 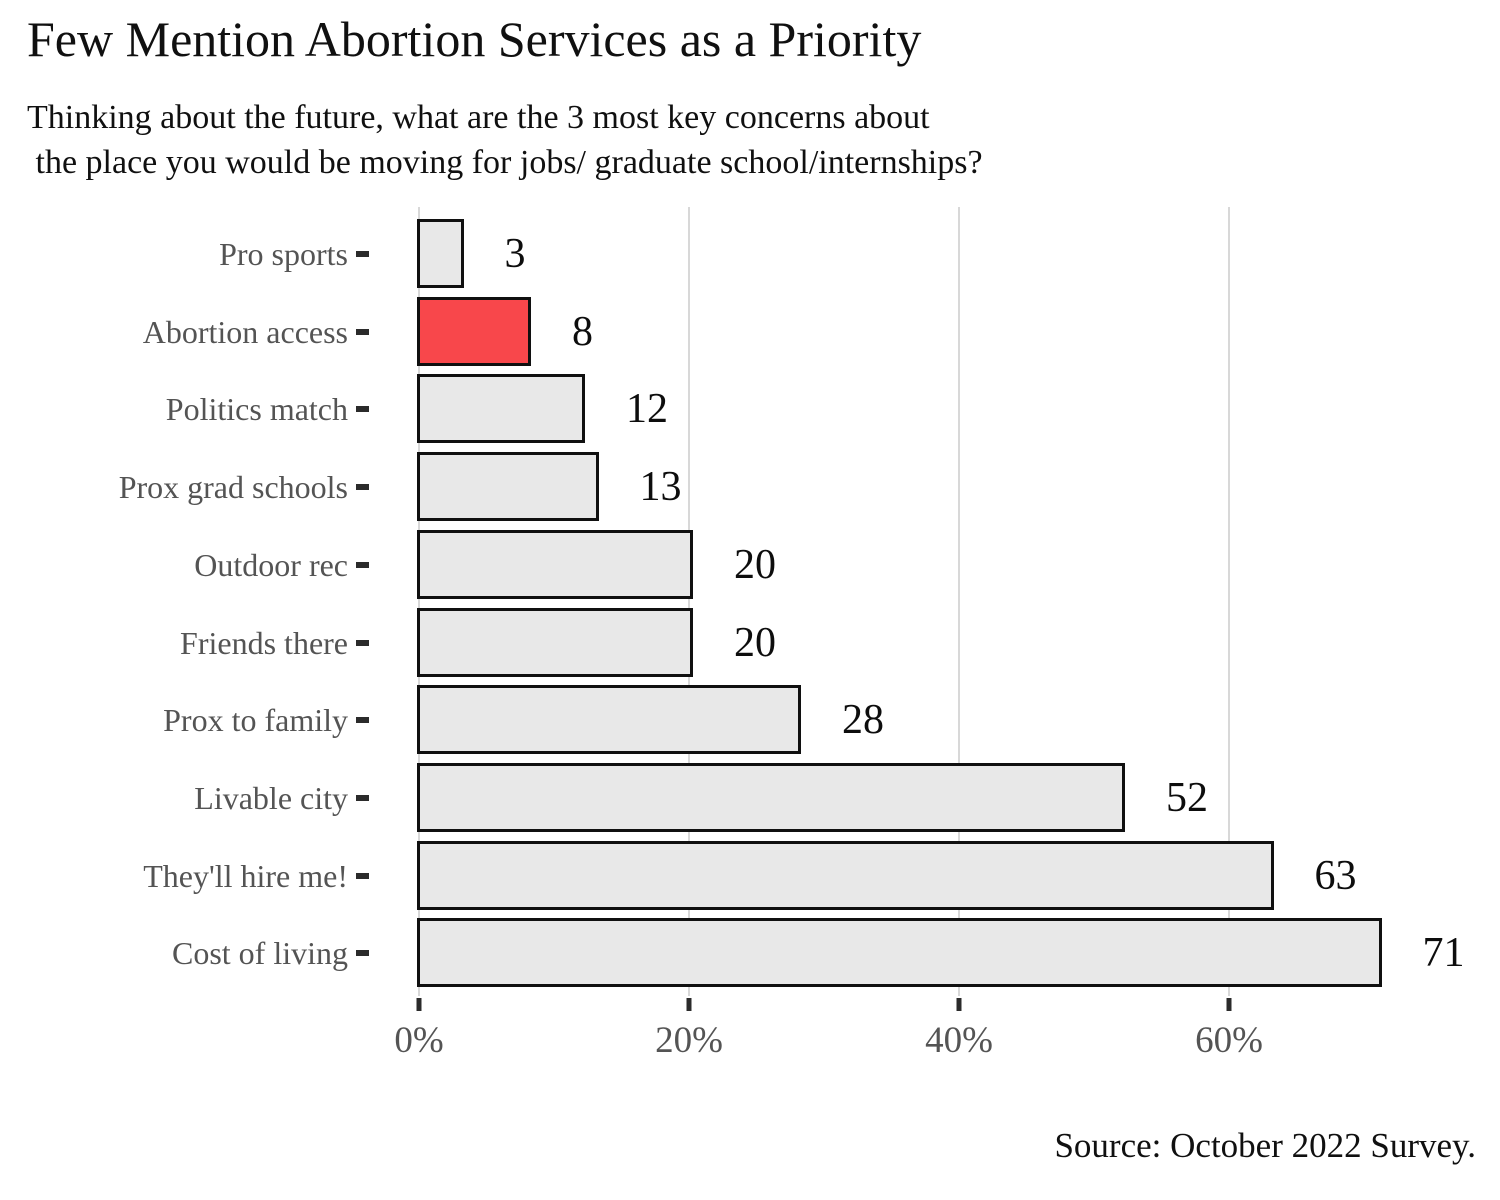 What do you see at coordinates (647, 409) in the screenshot?
I see `value-label: 12` at bounding box center [647, 409].